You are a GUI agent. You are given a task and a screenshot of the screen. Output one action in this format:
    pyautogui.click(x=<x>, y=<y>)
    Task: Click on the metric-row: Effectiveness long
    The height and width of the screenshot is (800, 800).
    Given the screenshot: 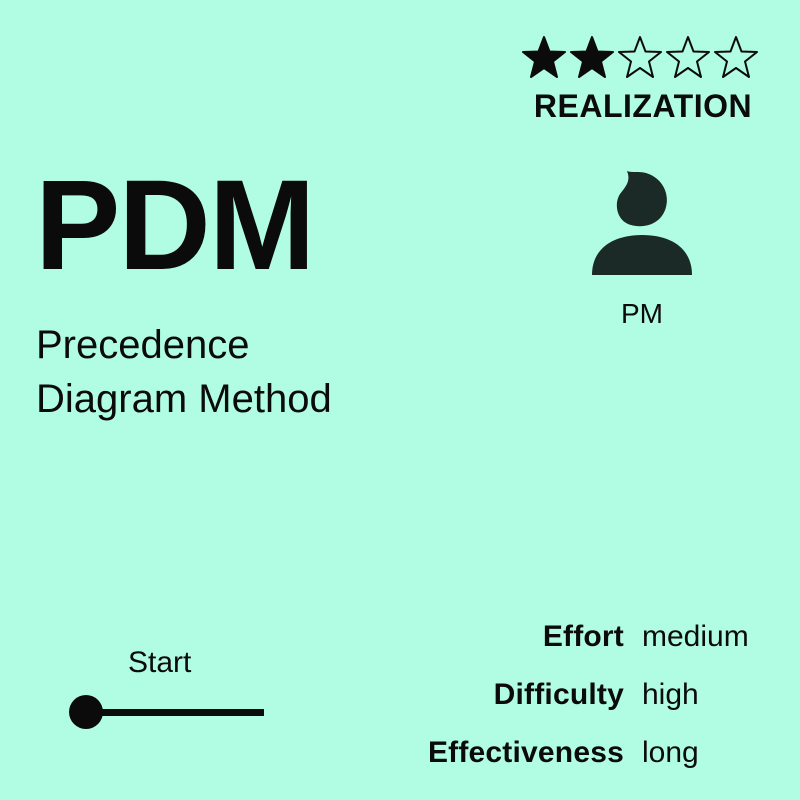 What is the action you would take?
    pyautogui.click(x=570, y=753)
    